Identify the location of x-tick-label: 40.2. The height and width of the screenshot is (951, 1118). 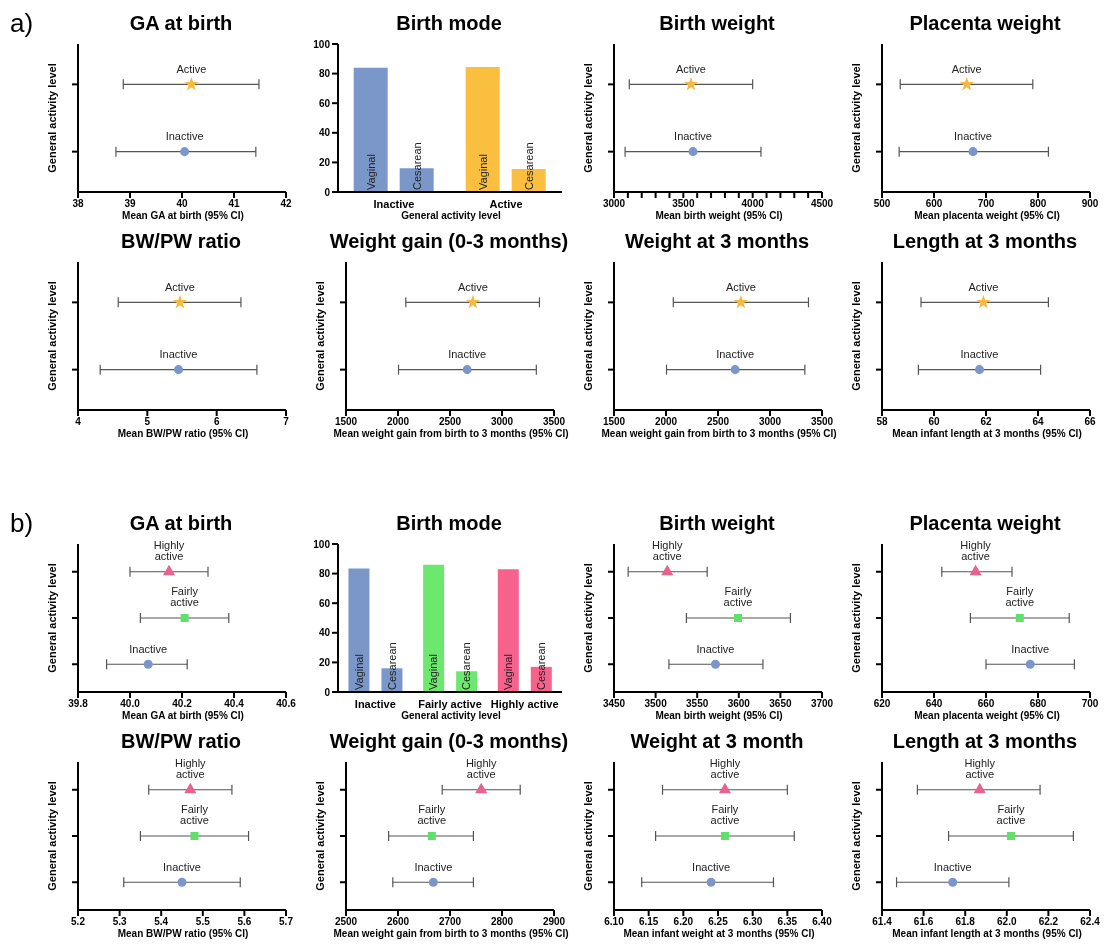
(182, 704).